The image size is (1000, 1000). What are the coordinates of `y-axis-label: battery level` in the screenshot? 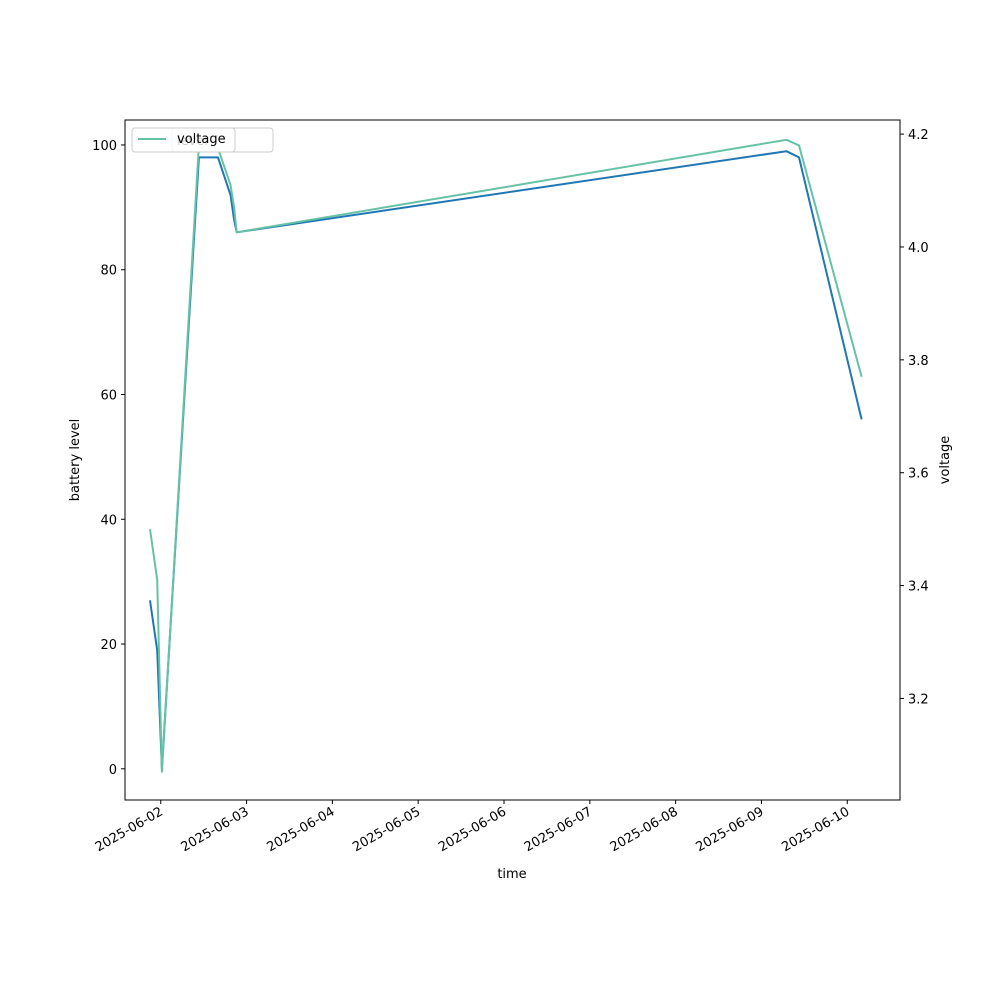 It's located at (75, 460).